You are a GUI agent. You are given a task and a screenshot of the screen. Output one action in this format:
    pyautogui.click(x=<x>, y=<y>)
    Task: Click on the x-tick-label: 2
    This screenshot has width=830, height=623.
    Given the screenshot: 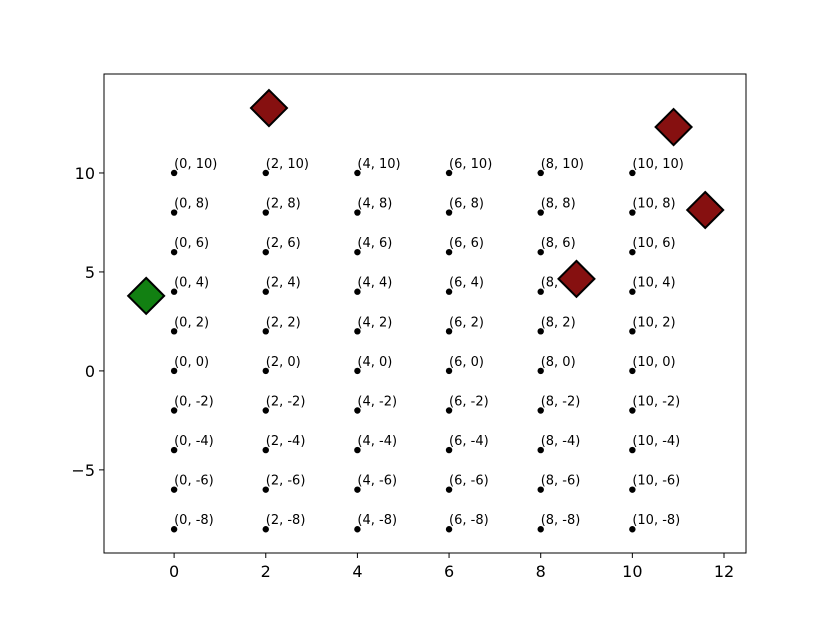 What is the action you would take?
    pyautogui.click(x=266, y=571)
    